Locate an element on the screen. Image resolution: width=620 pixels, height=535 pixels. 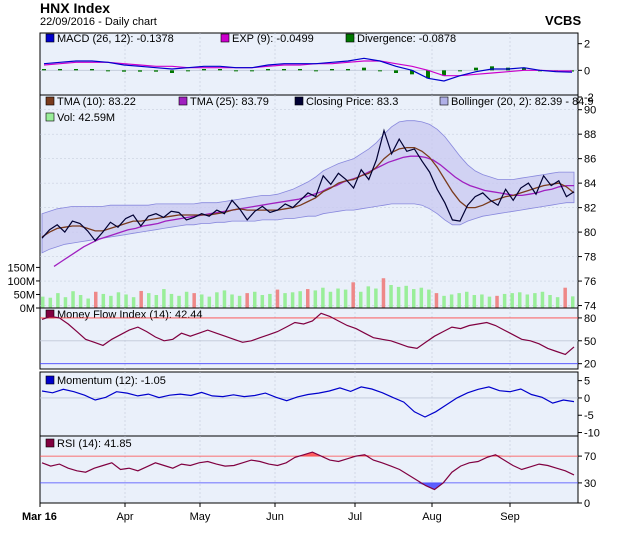
chart-title: HNX Index is located at coordinates (75, 8).